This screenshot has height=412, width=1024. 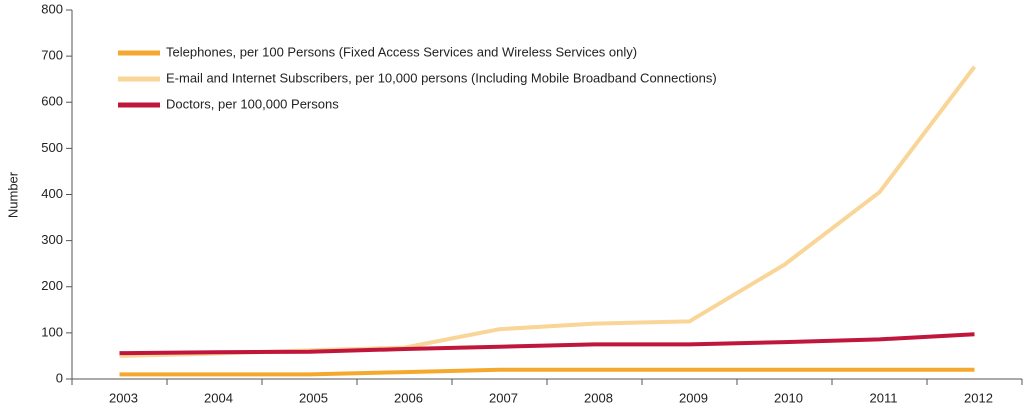 What do you see at coordinates (59, 377) in the screenshot?
I see `y-tick-label: 0` at bounding box center [59, 377].